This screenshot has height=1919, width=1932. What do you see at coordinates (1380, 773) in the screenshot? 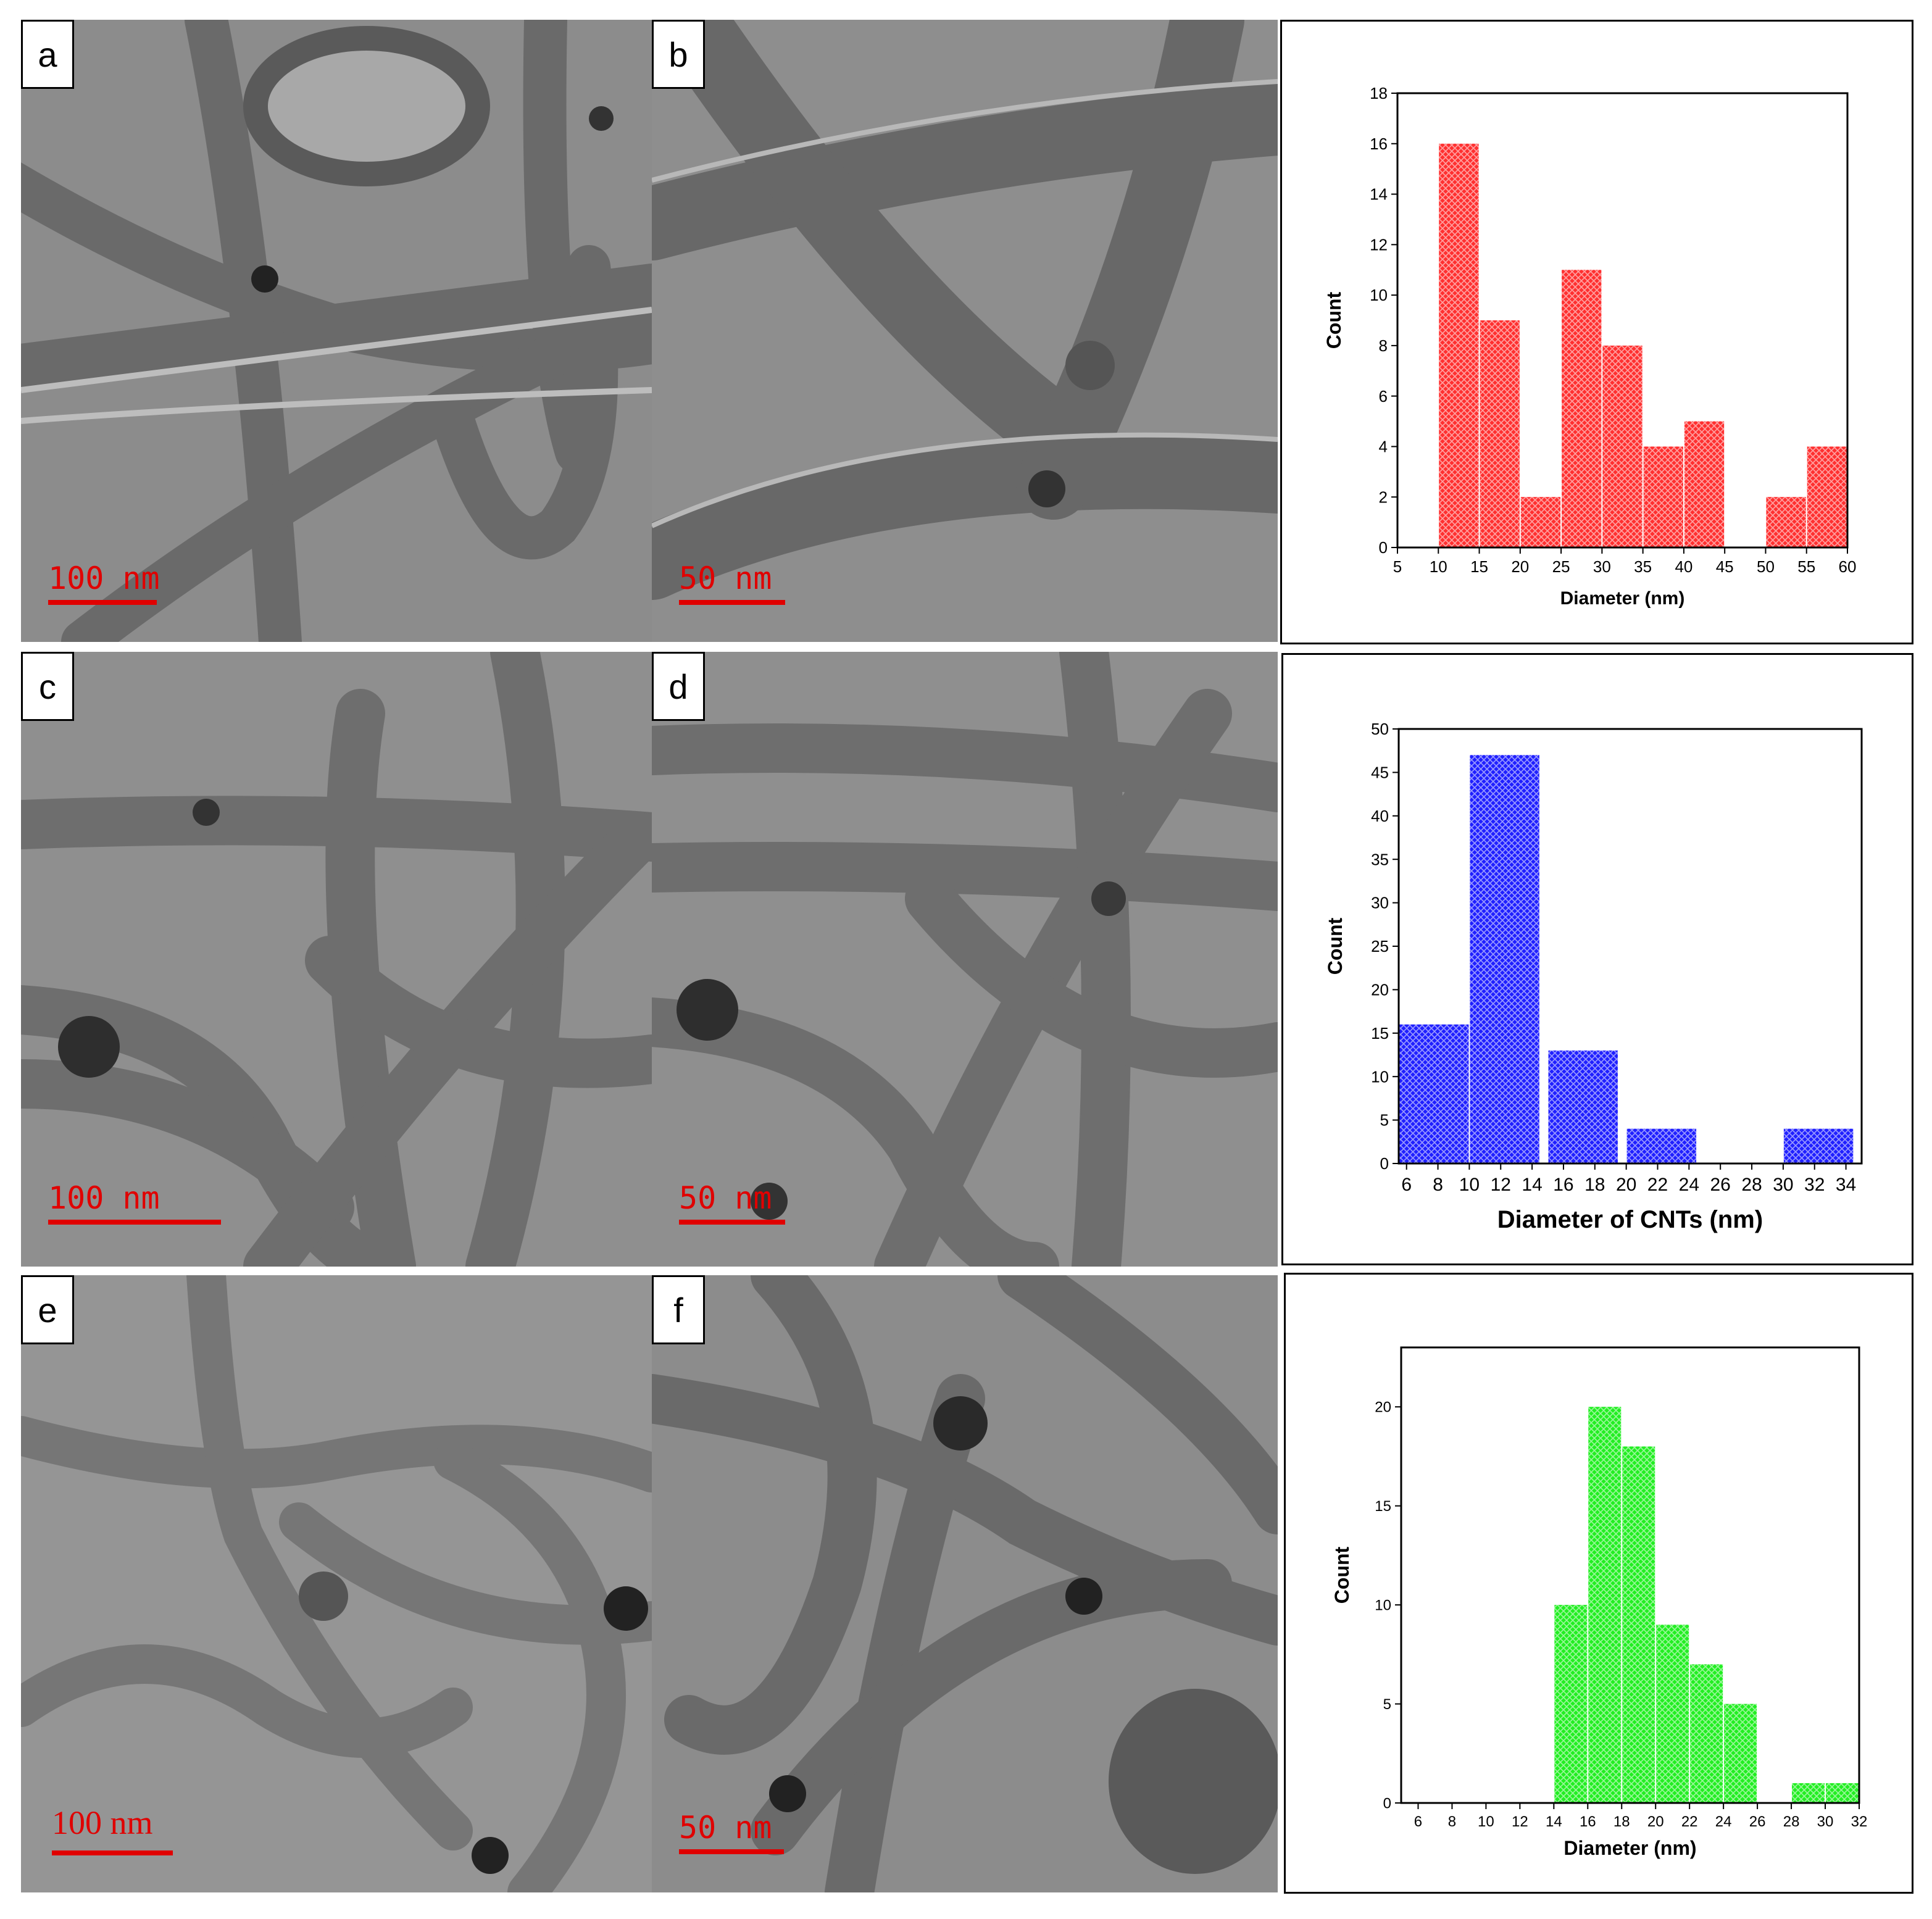
I see `y-tick-label: 45` at bounding box center [1380, 773].